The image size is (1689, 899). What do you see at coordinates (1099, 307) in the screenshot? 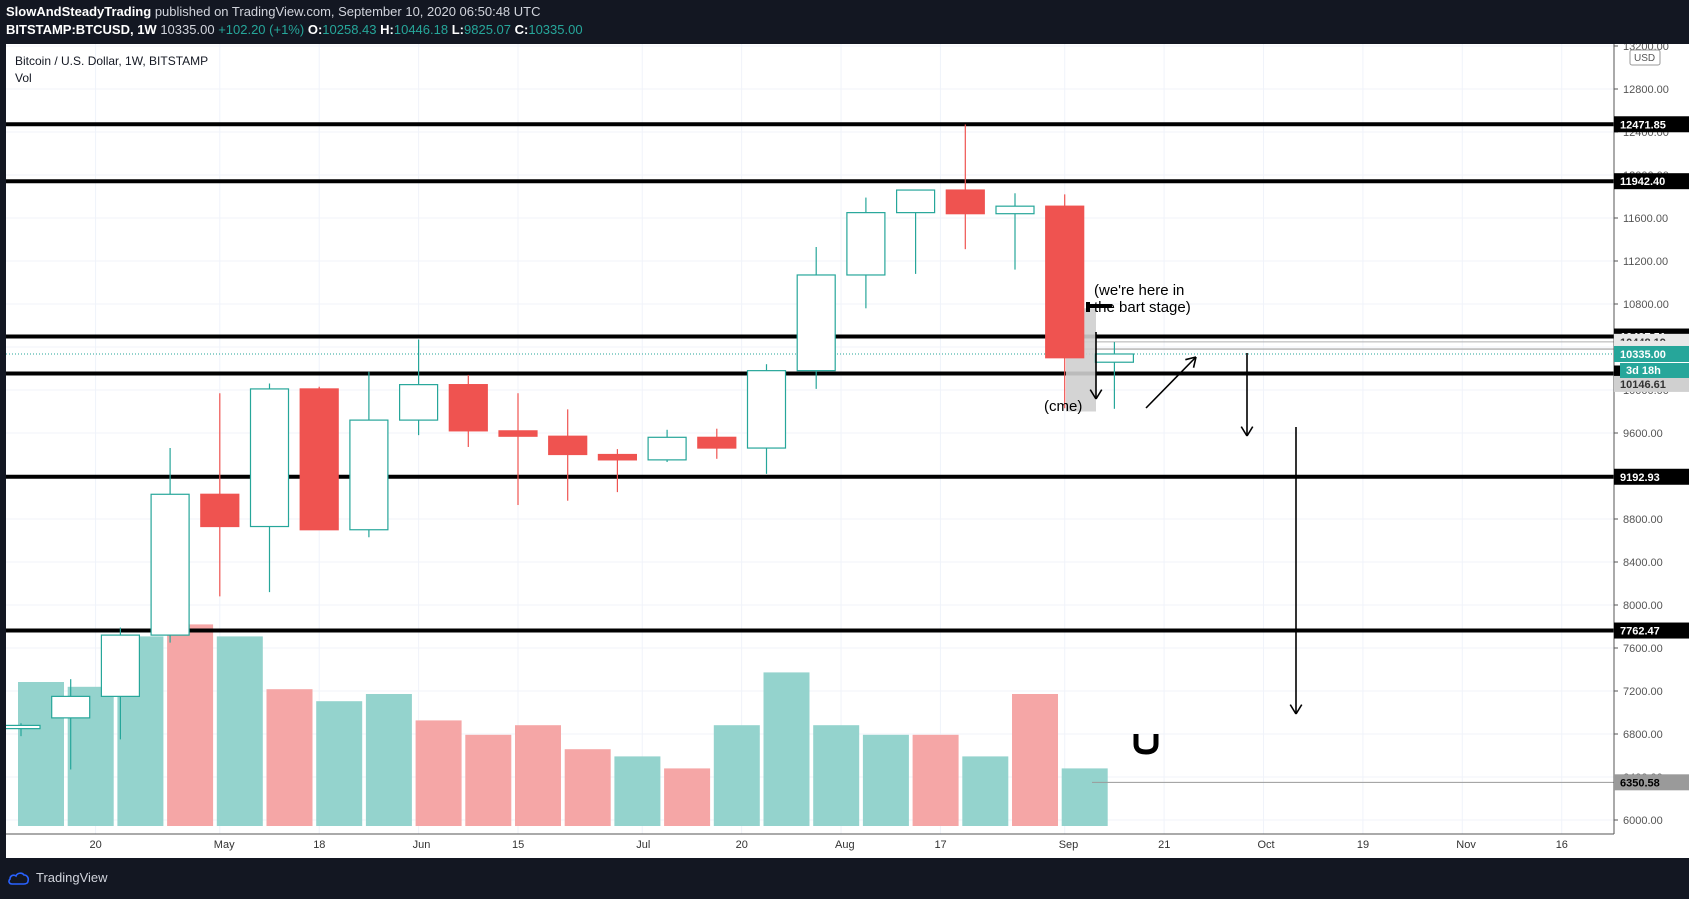
I see `hammer-icon` at bounding box center [1099, 307].